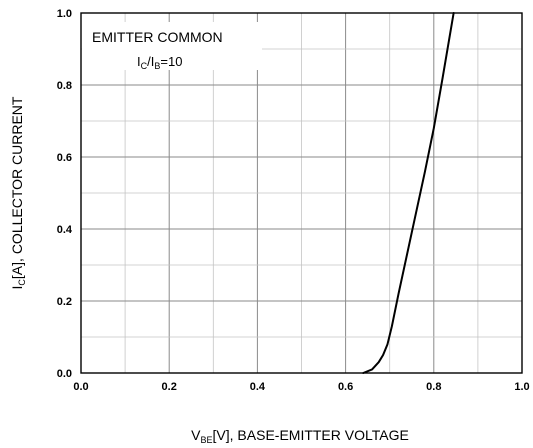 This screenshot has height=448, width=533. I want to click on series-line, so click(408, 193).